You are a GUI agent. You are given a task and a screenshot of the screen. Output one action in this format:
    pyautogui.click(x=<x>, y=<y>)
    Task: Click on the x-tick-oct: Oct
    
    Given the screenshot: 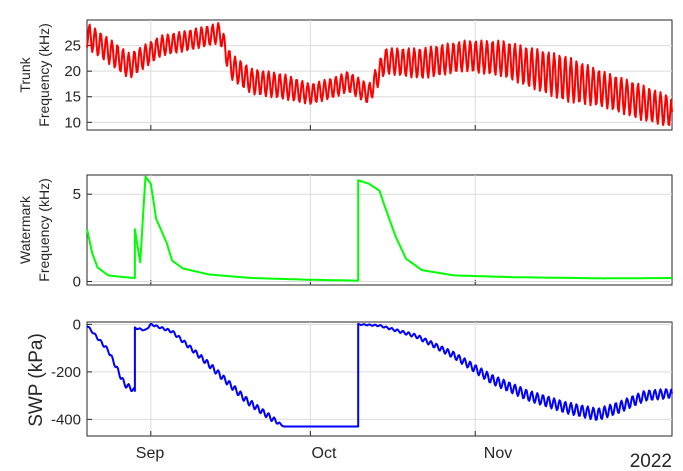 What is the action you would take?
    pyautogui.click(x=324, y=453)
    